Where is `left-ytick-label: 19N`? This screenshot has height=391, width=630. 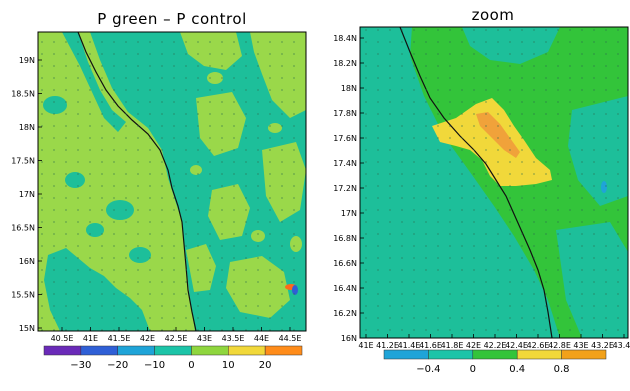 left-ytick-label: 19N is located at coordinates (27, 60).